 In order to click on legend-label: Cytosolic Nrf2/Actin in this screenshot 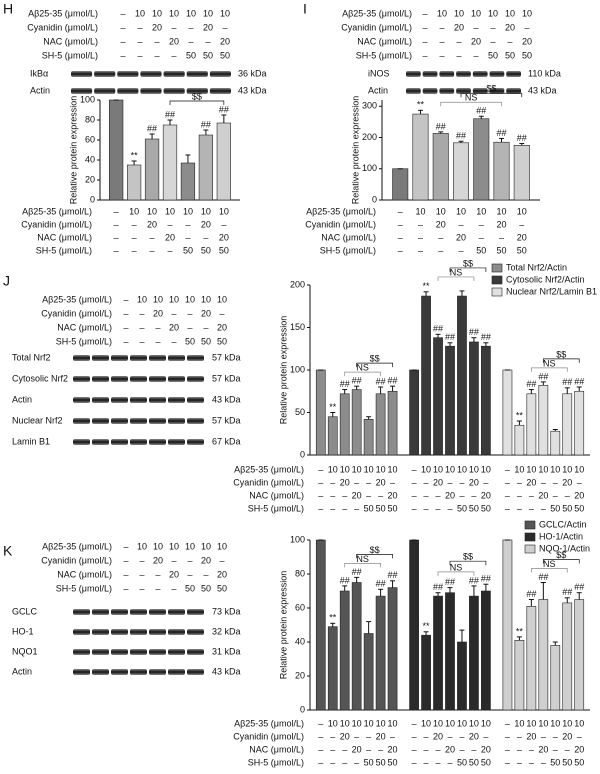, I will do `click(545, 279)`.